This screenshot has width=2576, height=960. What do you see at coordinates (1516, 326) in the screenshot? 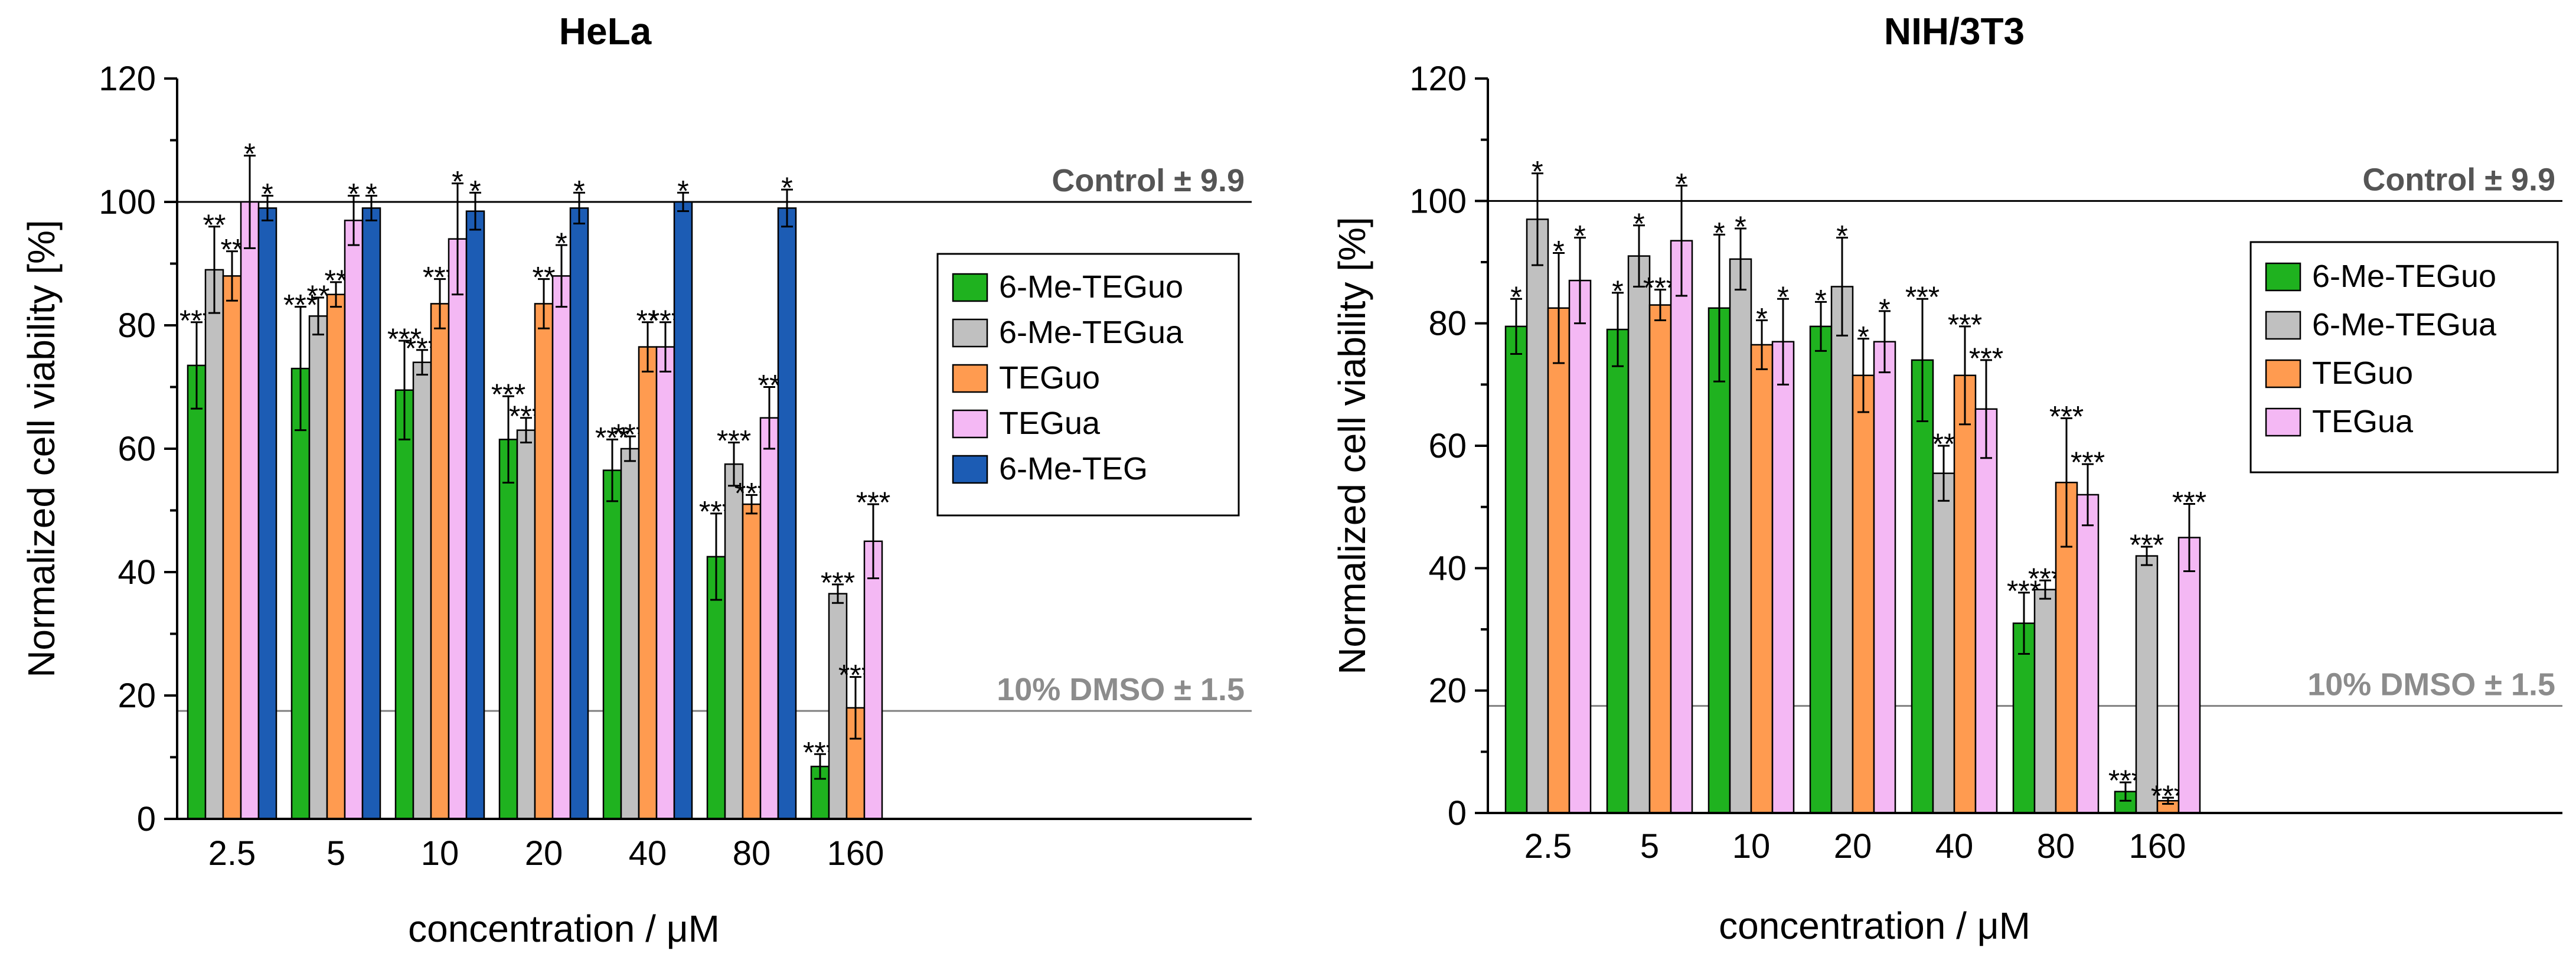
I see `error-bar-6-Me-TEGuo-2.5` at bounding box center [1516, 326].